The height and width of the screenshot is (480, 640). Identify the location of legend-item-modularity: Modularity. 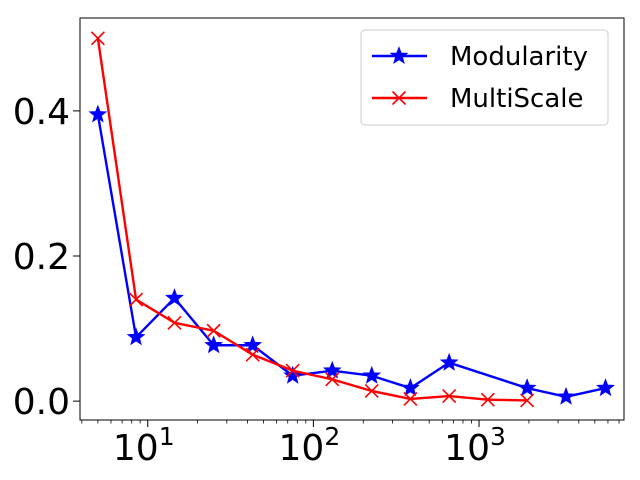
(480, 57).